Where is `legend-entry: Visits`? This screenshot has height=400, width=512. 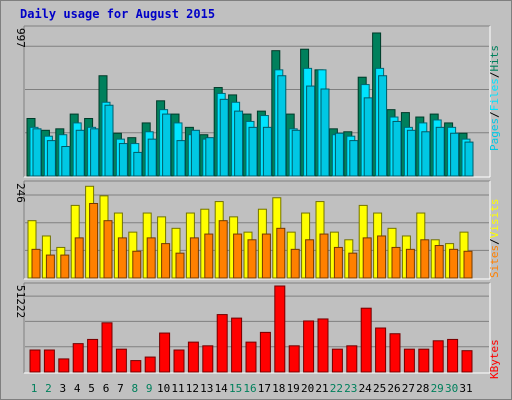
legend-entry: Visits is located at coordinates (494, 219).